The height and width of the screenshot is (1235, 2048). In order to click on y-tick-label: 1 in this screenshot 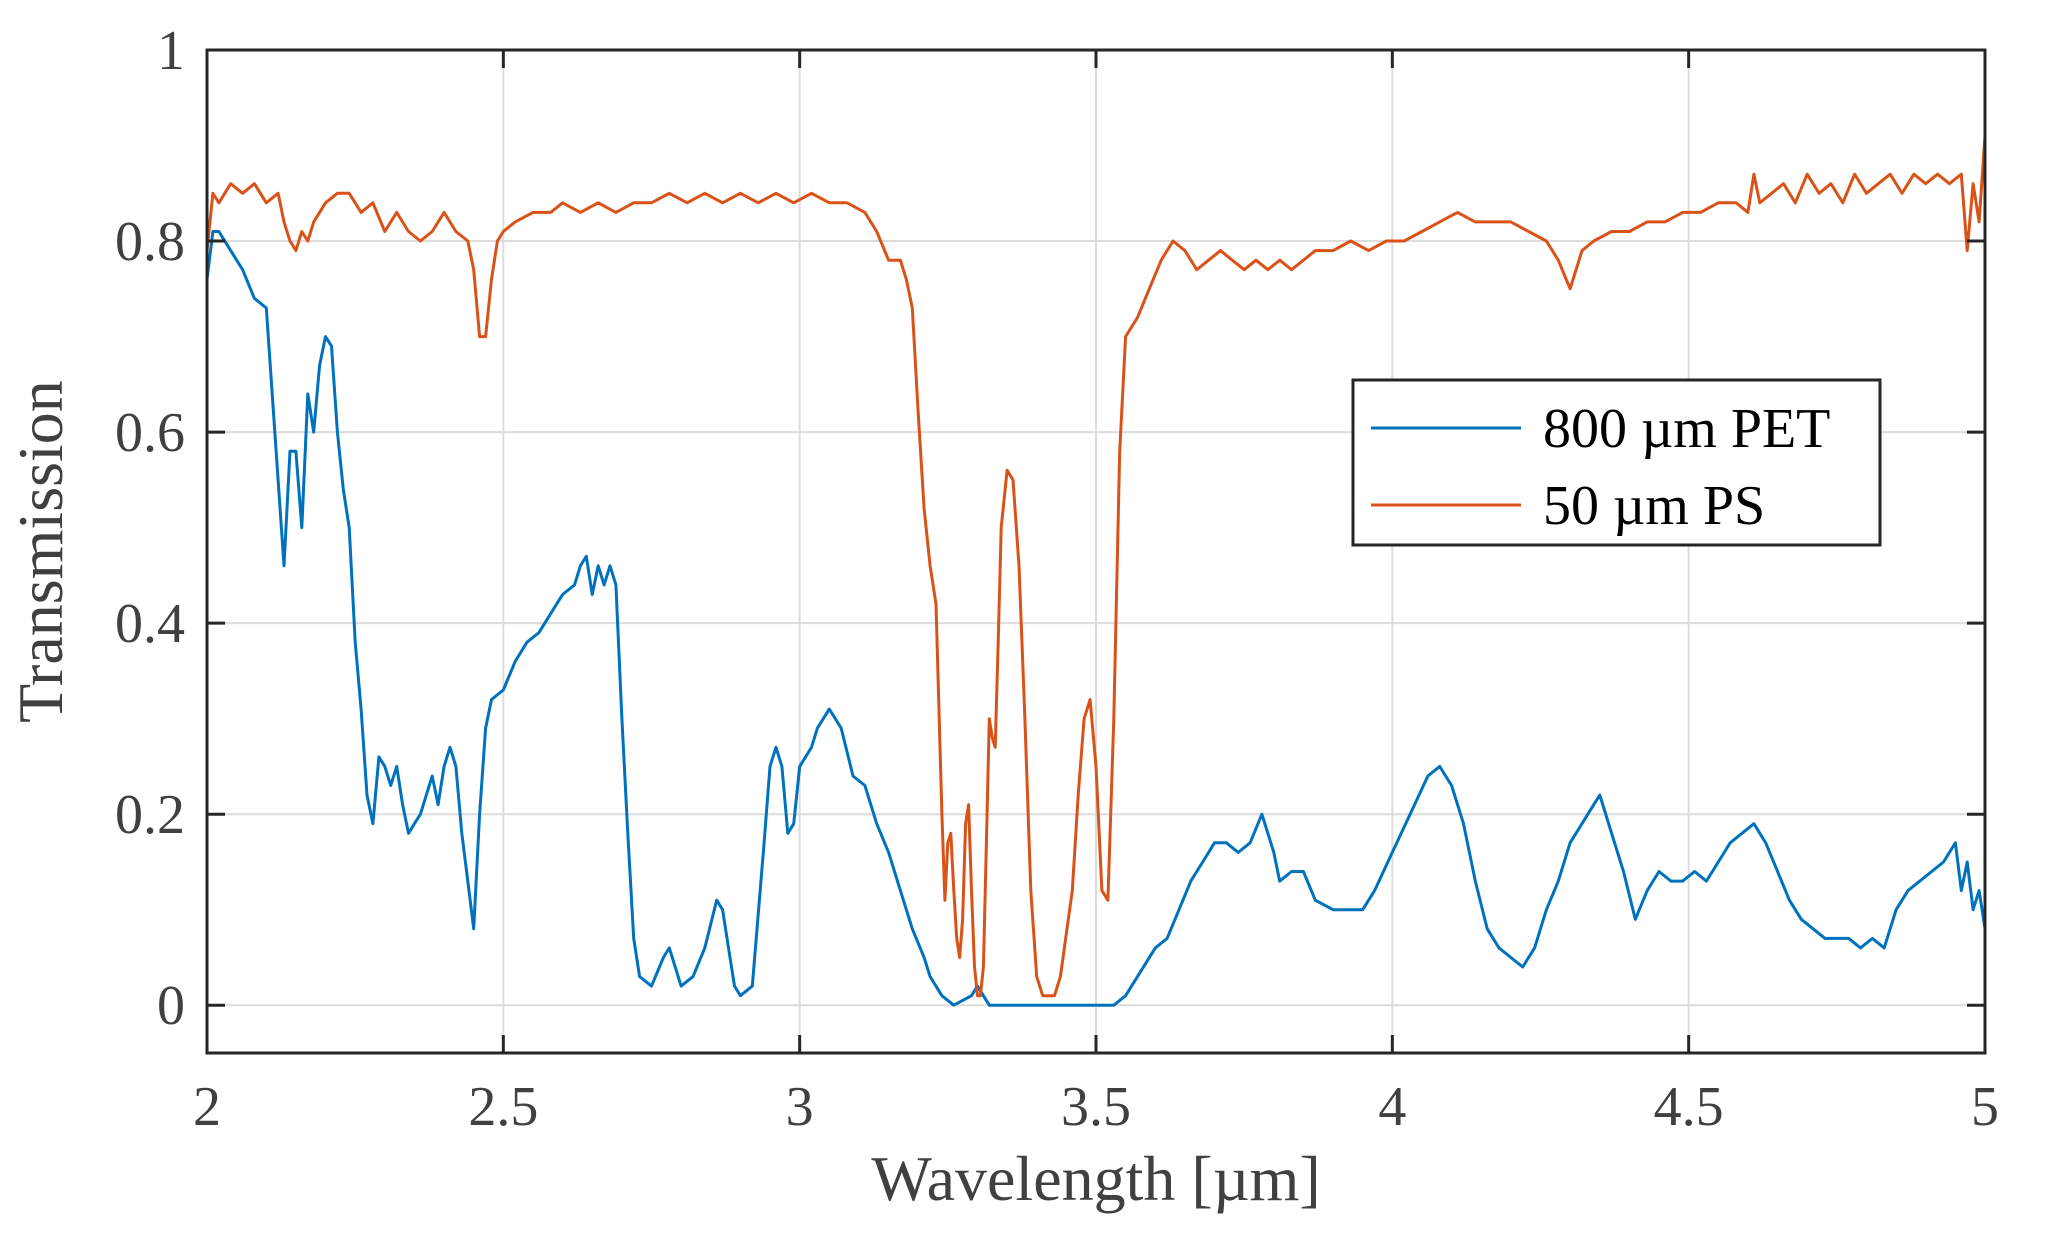, I will do `click(171, 51)`.